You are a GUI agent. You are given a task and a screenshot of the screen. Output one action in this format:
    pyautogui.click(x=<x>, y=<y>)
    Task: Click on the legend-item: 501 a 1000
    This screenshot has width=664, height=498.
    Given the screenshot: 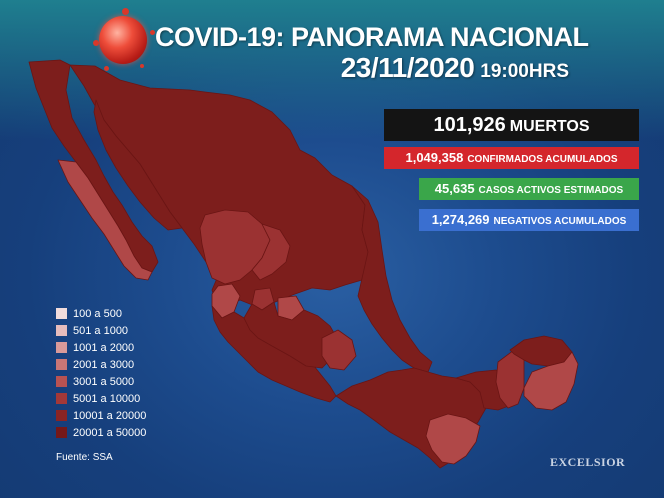 What is the action you would take?
    pyautogui.click(x=101, y=330)
    